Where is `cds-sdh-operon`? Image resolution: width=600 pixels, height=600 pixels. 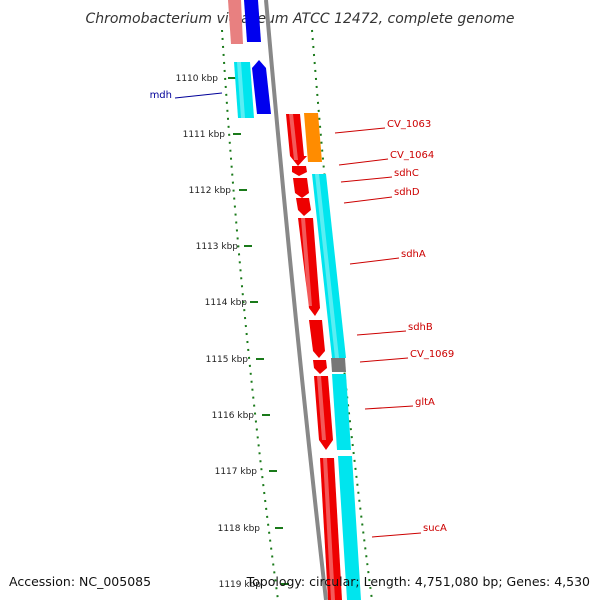
cds-sdh-operon is located at coordinates (329, 266).